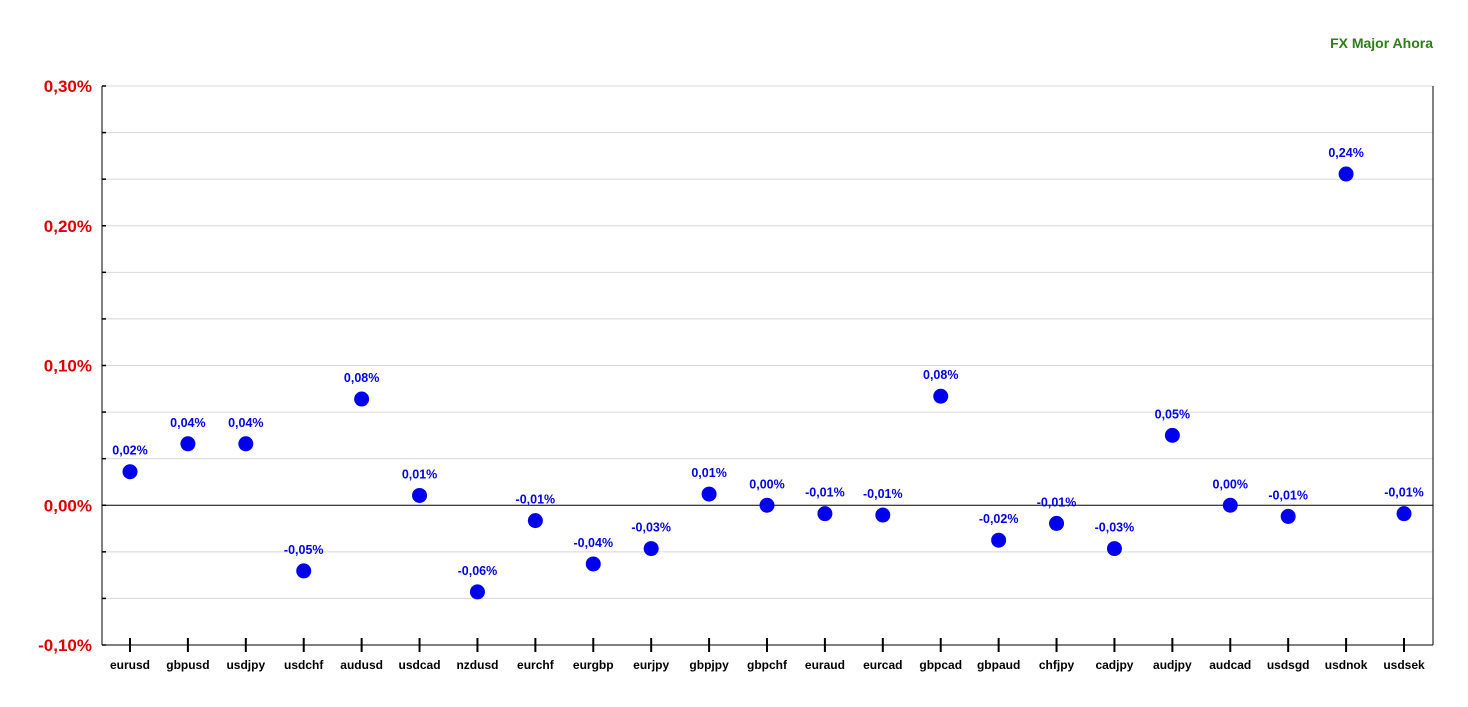 Image resolution: width=1468 pixels, height=707 pixels. What do you see at coordinates (361, 665) in the screenshot?
I see `x-tick-label: audusd` at bounding box center [361, 665].